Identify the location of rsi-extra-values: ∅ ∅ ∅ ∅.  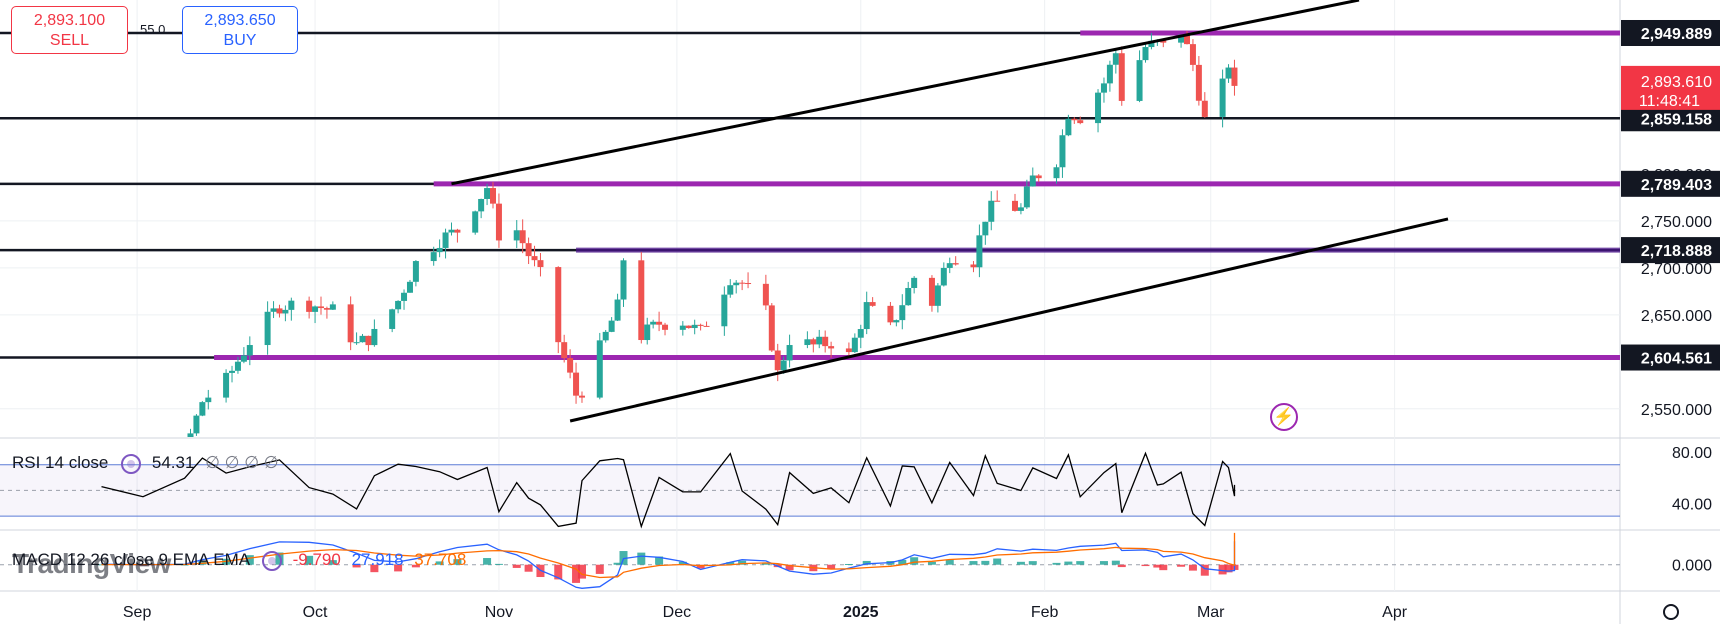
(242, 462).